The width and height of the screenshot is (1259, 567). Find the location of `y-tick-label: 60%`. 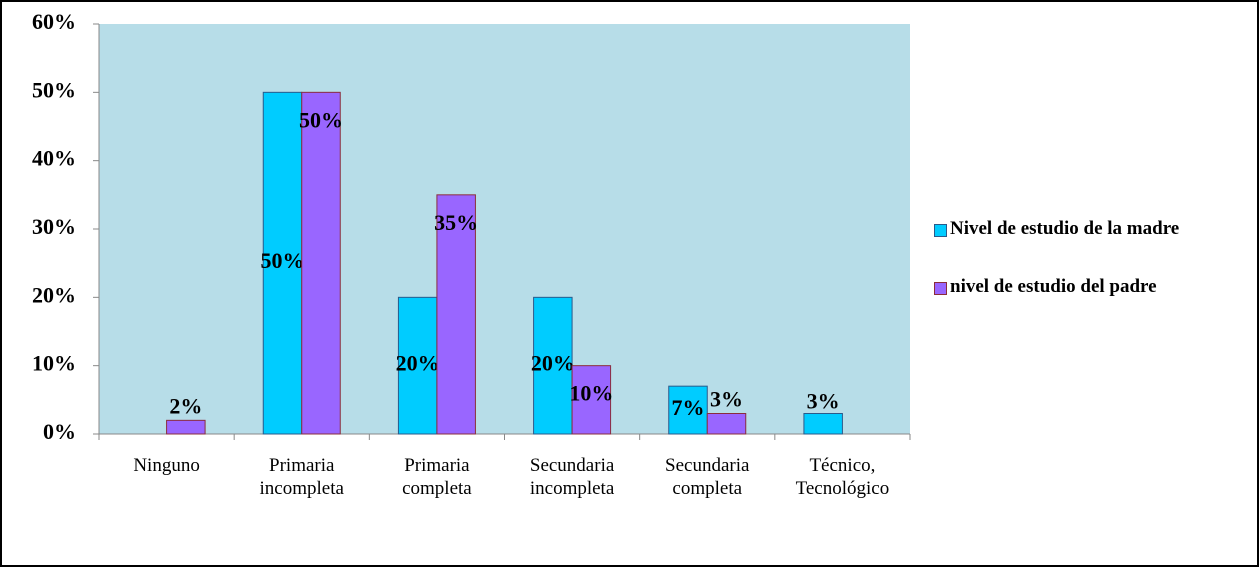

y-tick-label: 60% is located at coordinates (54, 21).